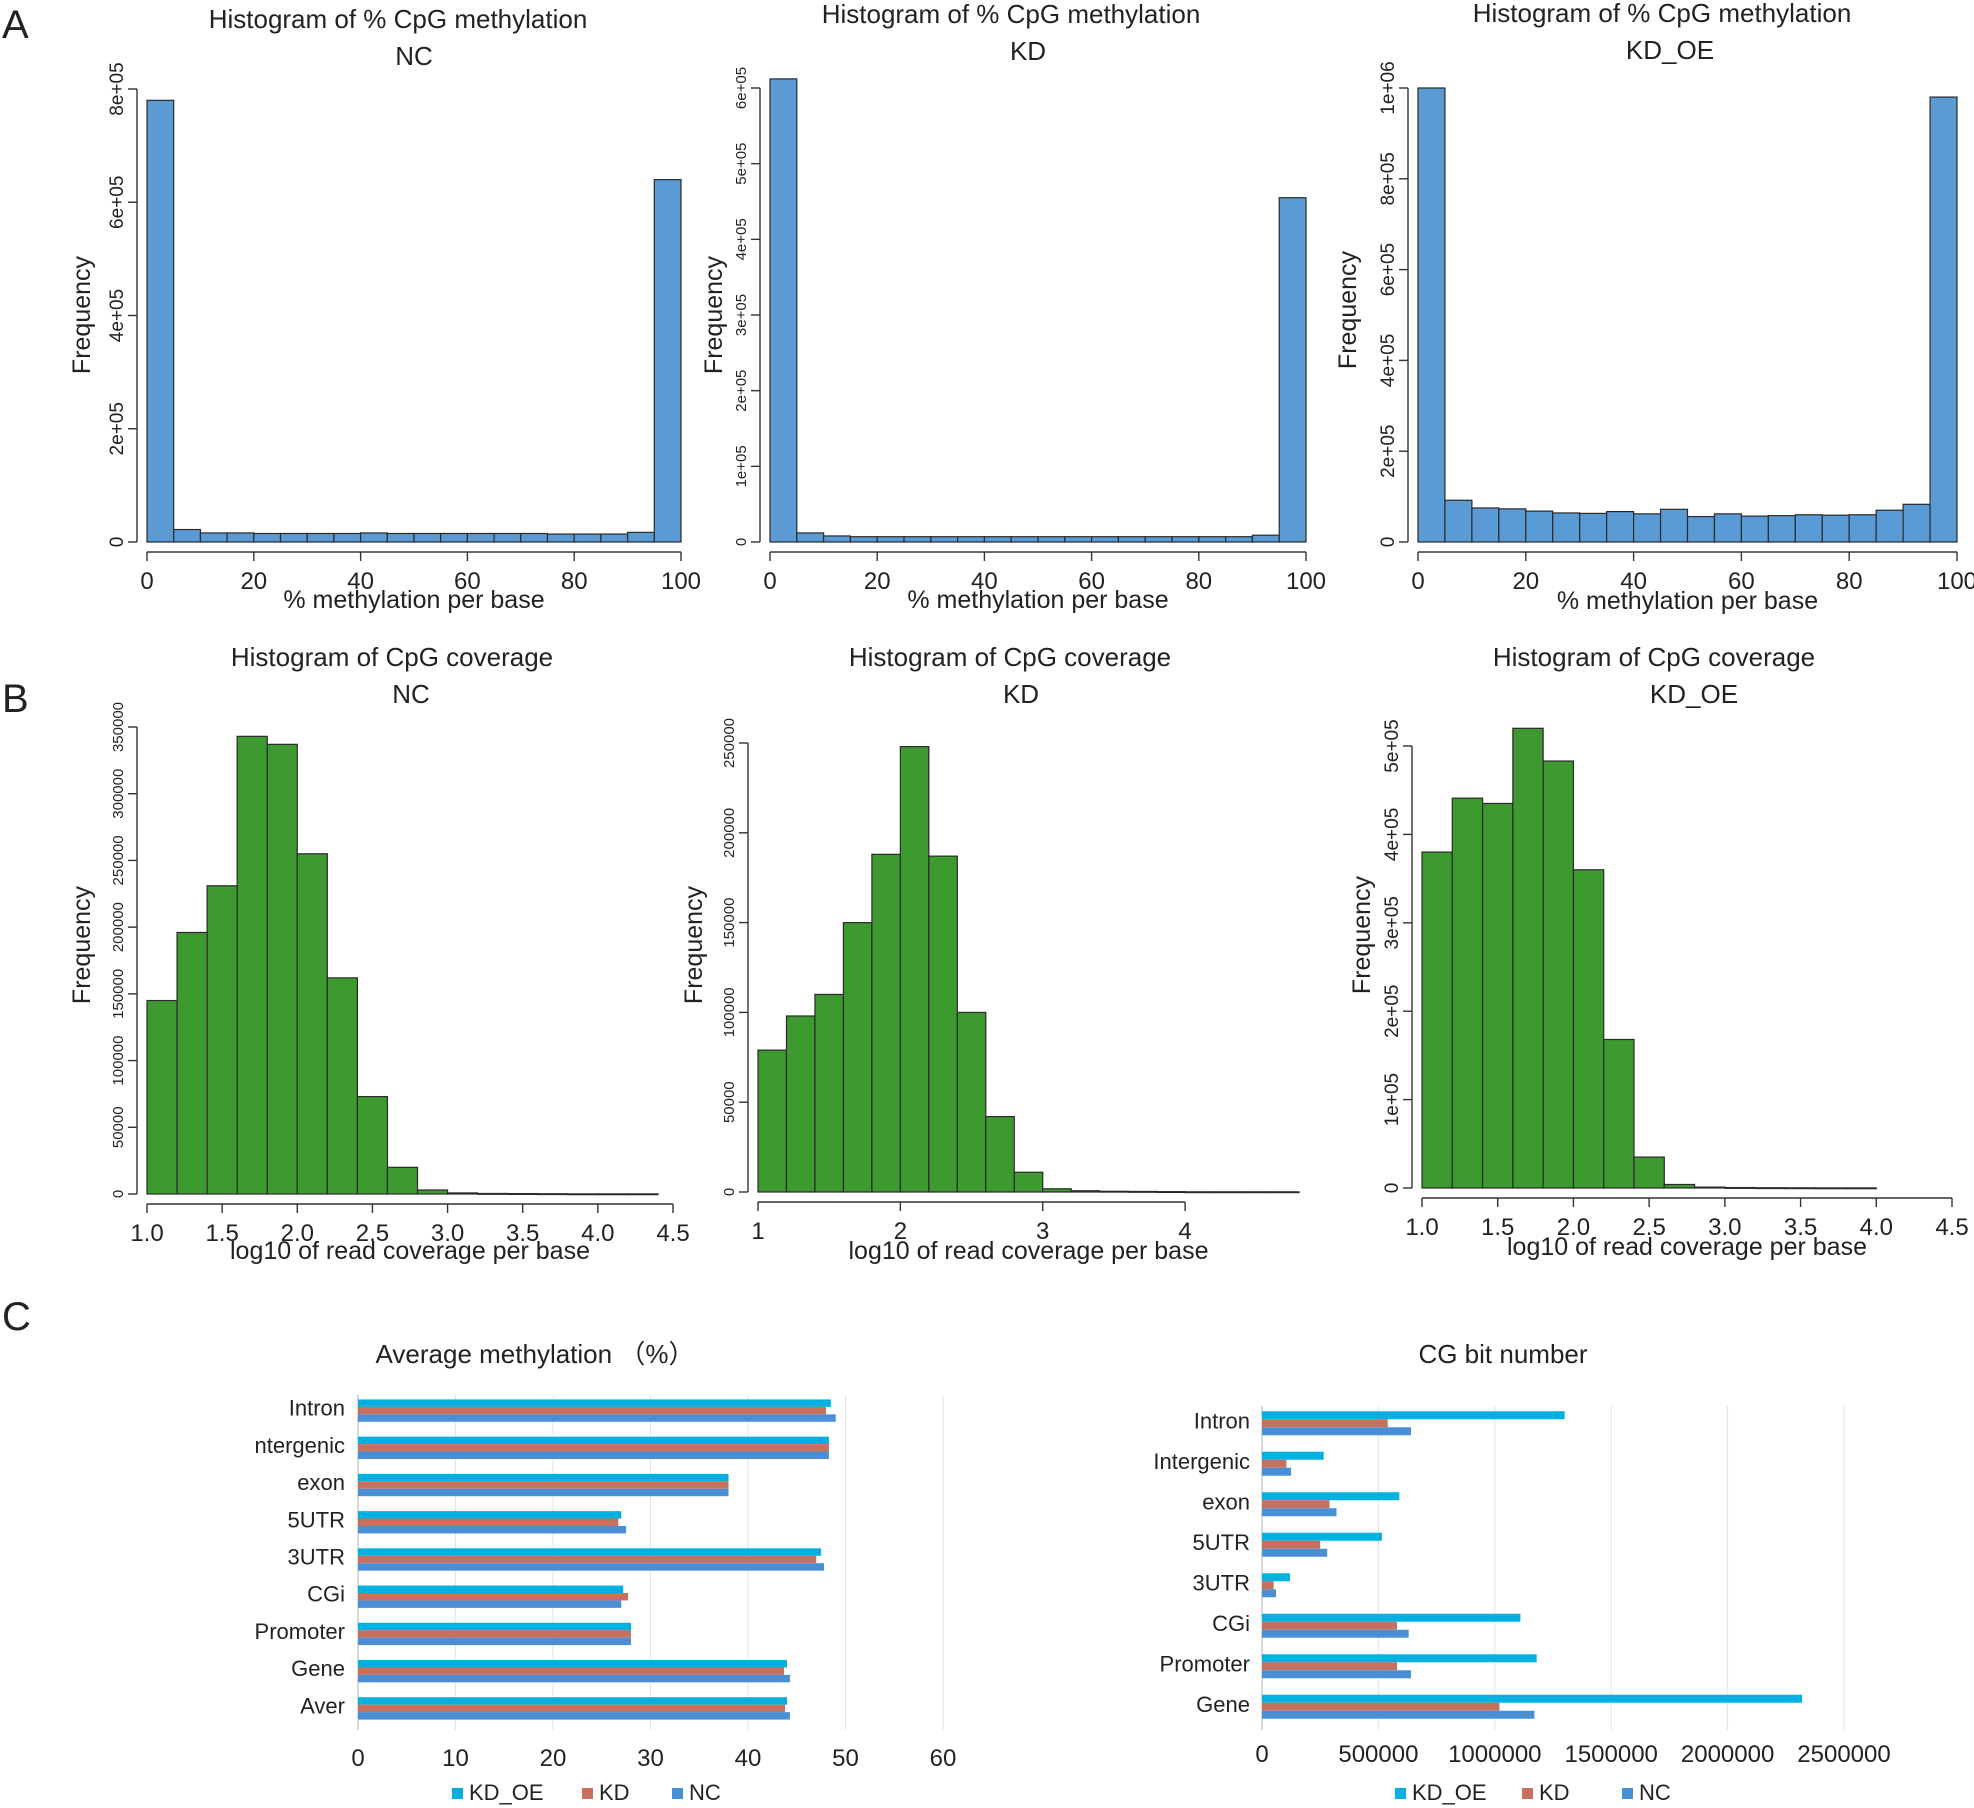 Image resolution: width=1974 pixels, height=1808 pixels. What do you see at coordinates (300, 1631) in the screenshot?
I see `category-label: Promoter` at bounding box center [300, 1631].